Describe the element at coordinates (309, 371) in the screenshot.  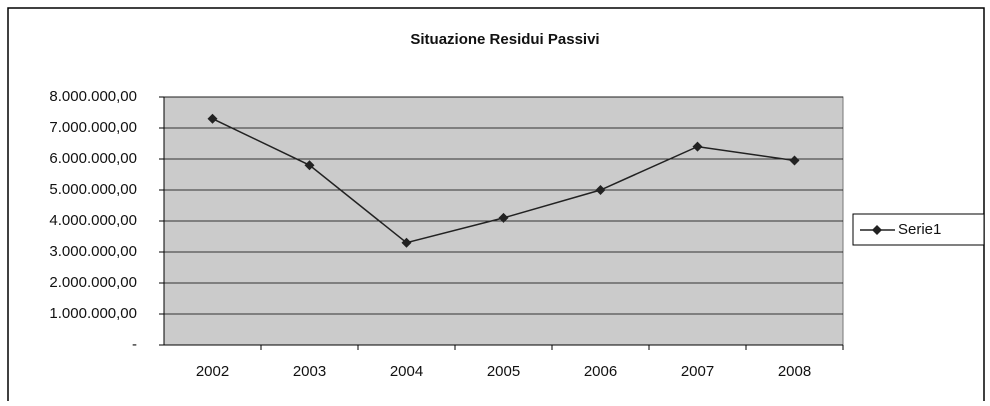
I see `x-tick-label: 2003` at that location.